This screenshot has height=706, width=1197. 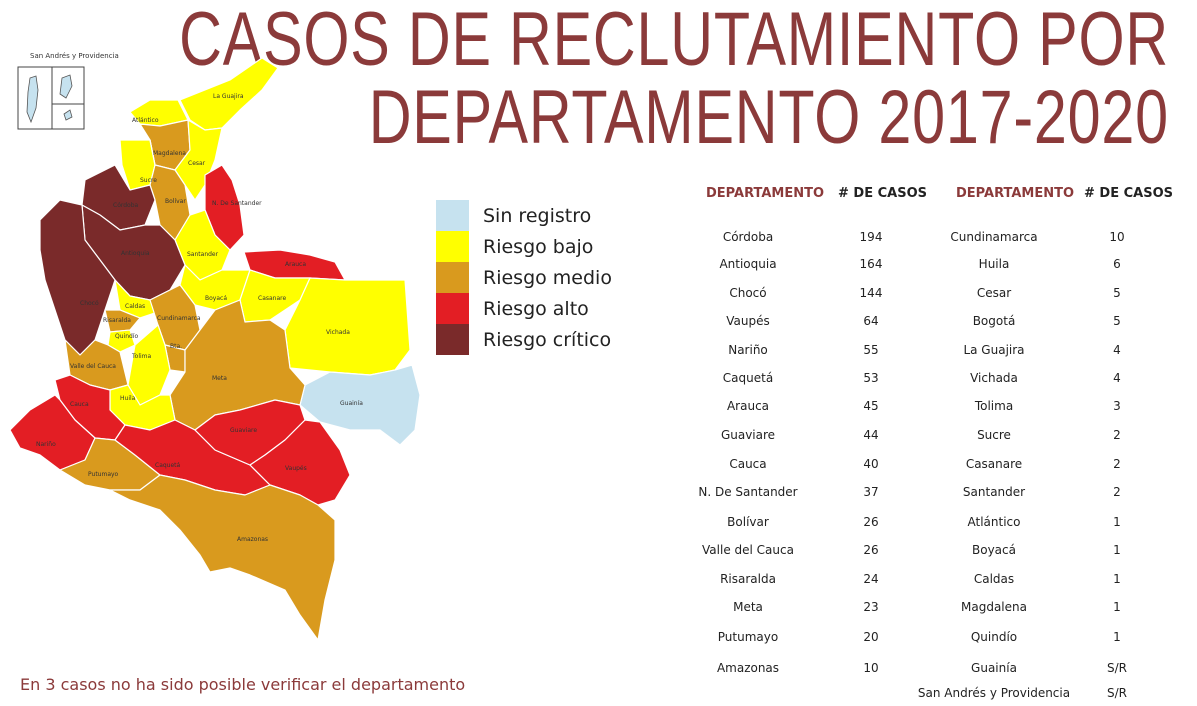 I want to click on label-cundinamarca: Cundinamarca, so click(x=179, y=318).